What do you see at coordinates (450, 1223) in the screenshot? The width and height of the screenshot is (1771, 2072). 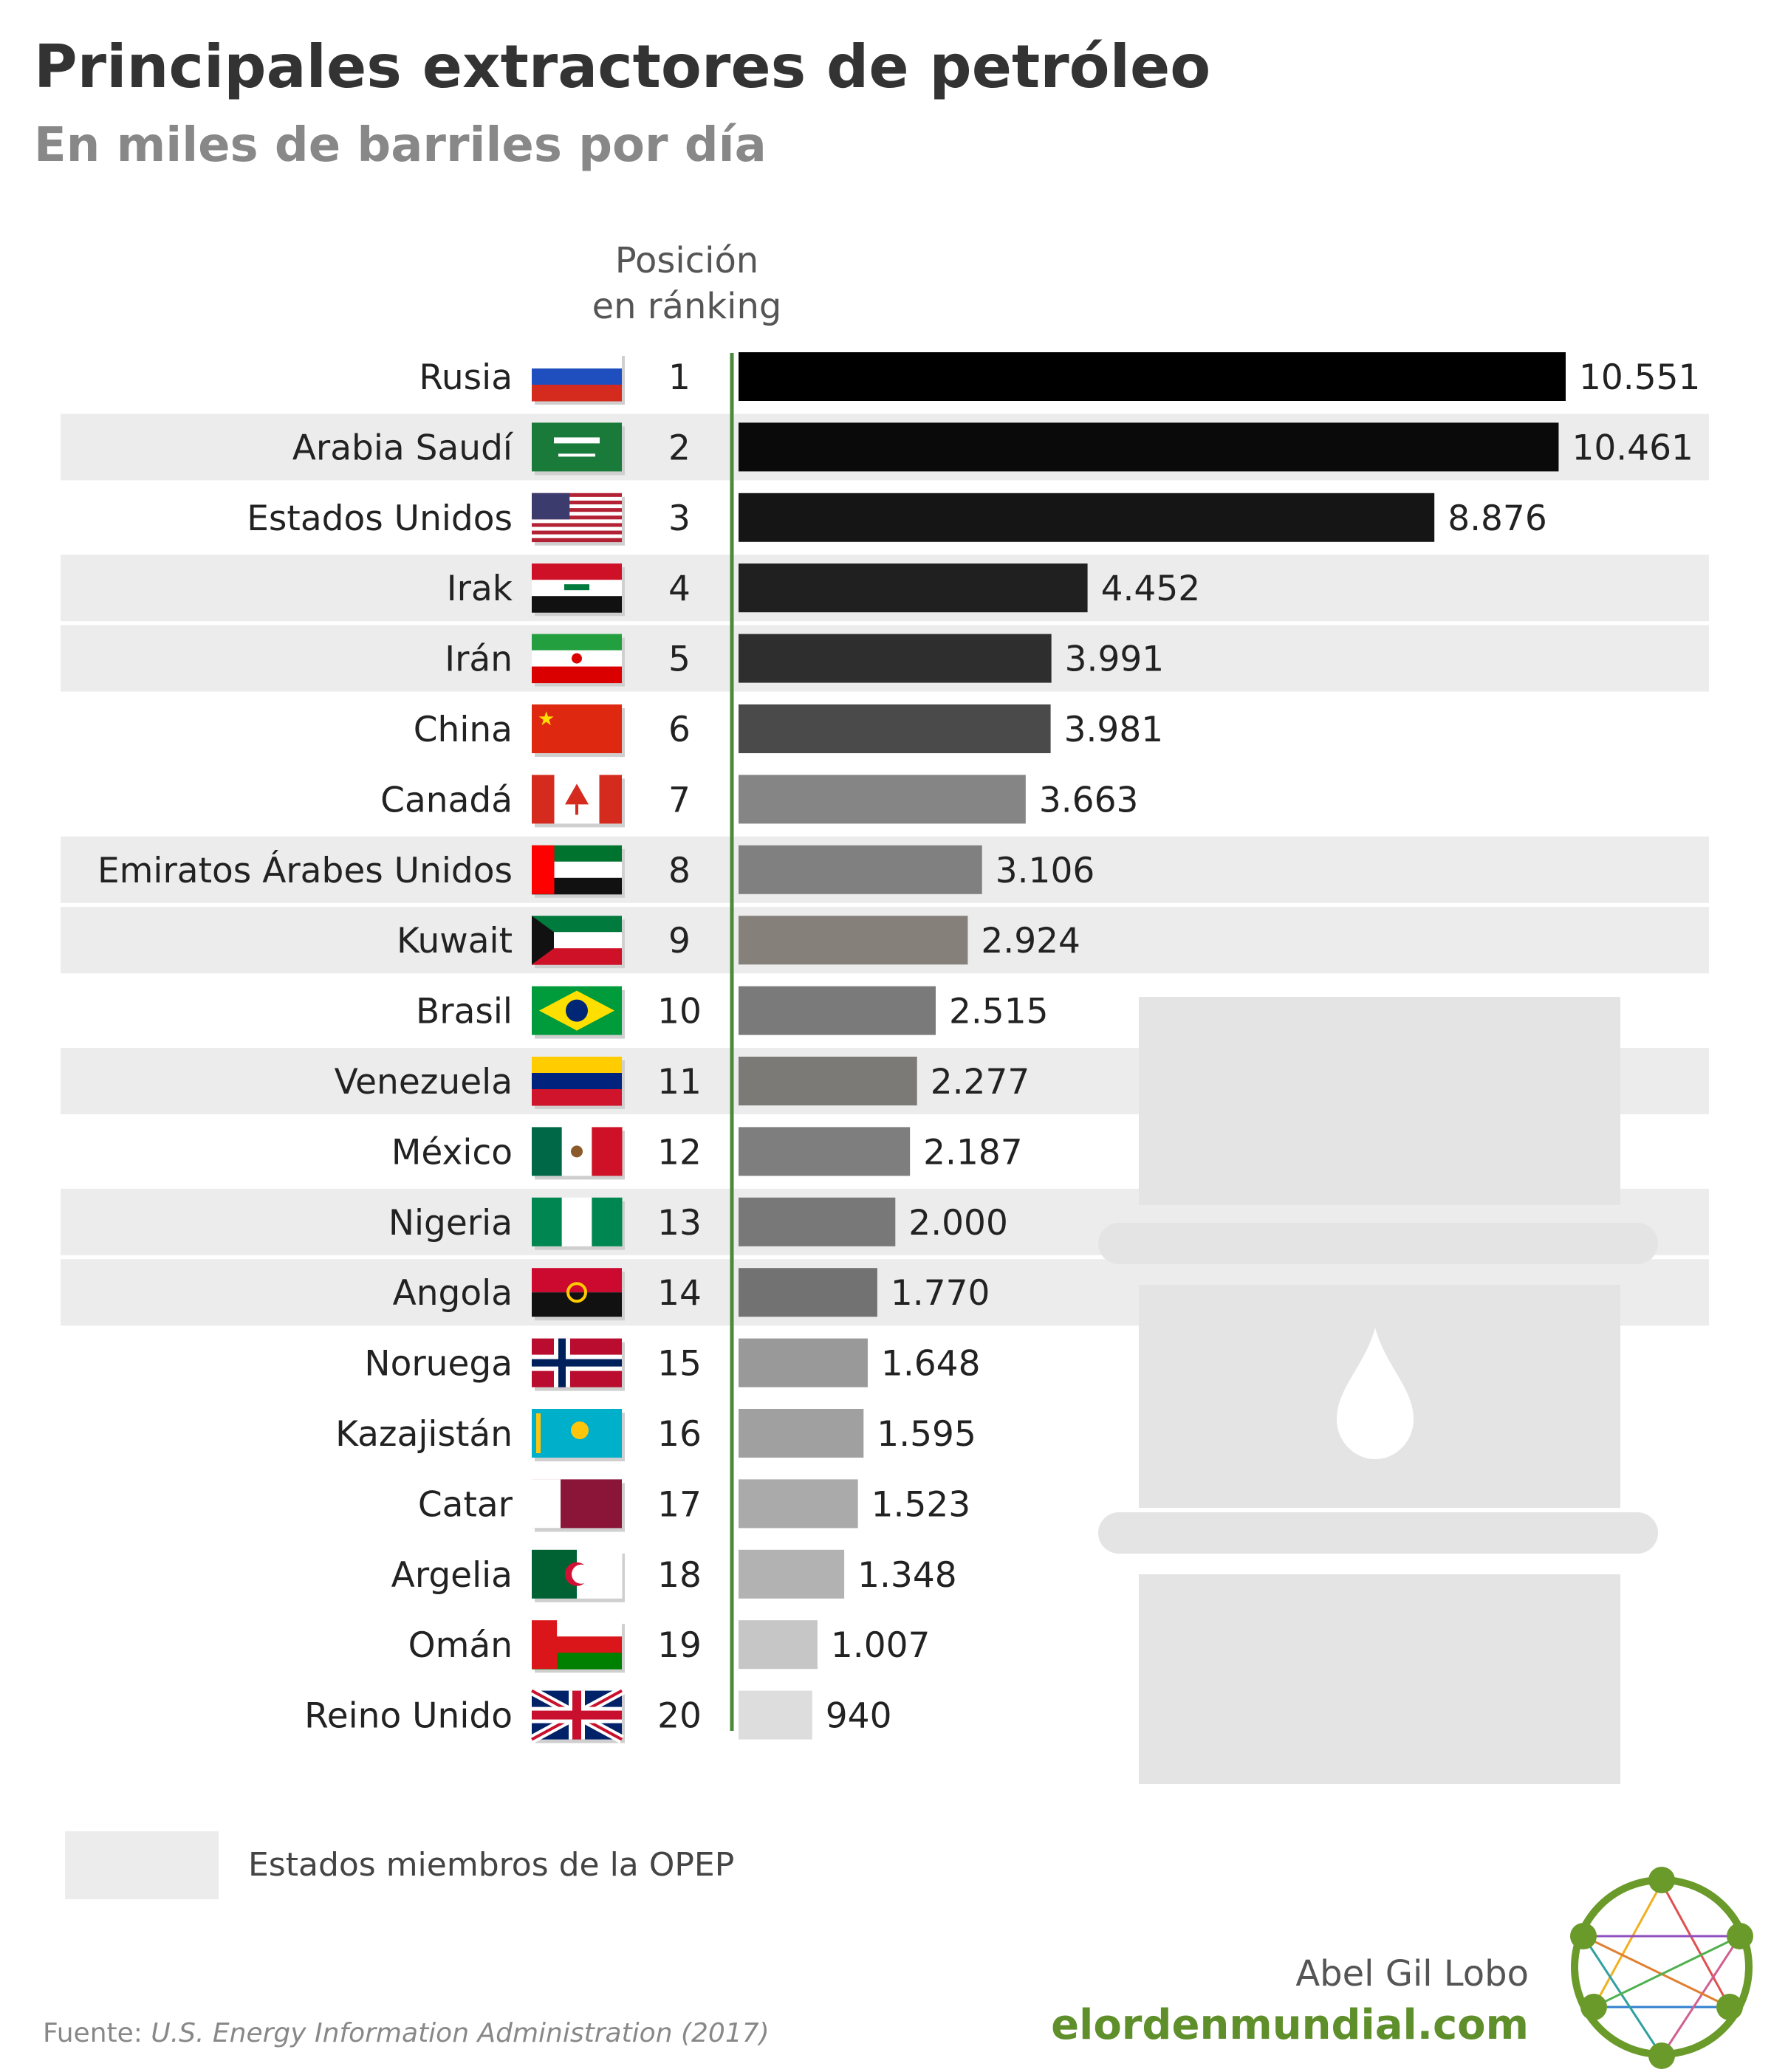 I see `country-label: Nigeria` at bounding box center [450, 1223].